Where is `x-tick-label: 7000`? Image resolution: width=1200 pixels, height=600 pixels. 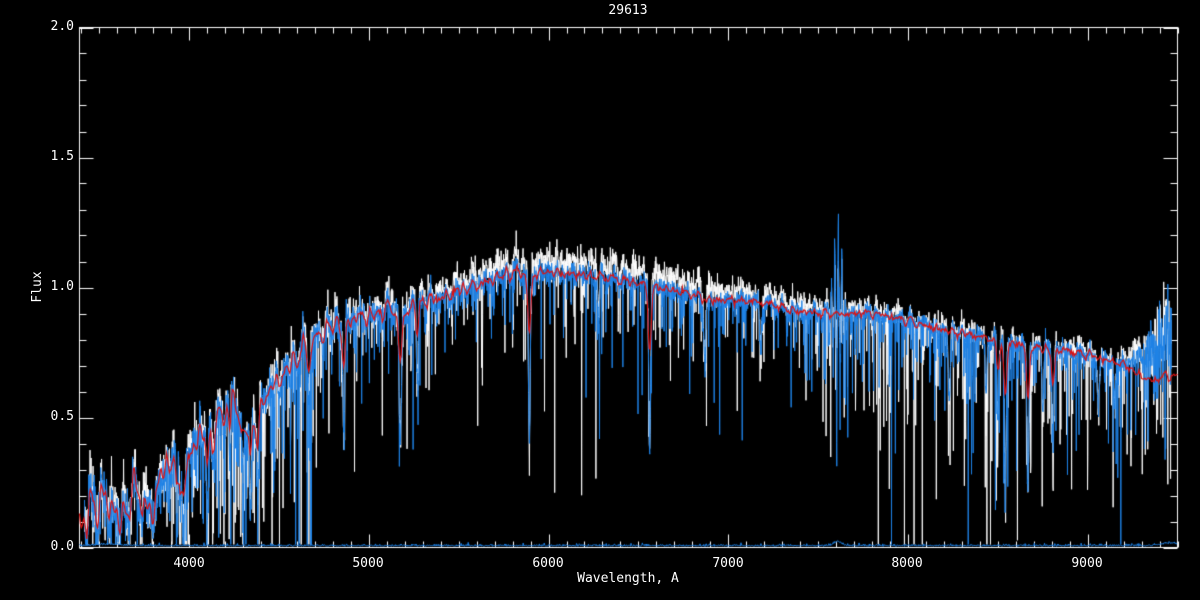
x-tick-label: 7000 is located at coordinates (728, 563).